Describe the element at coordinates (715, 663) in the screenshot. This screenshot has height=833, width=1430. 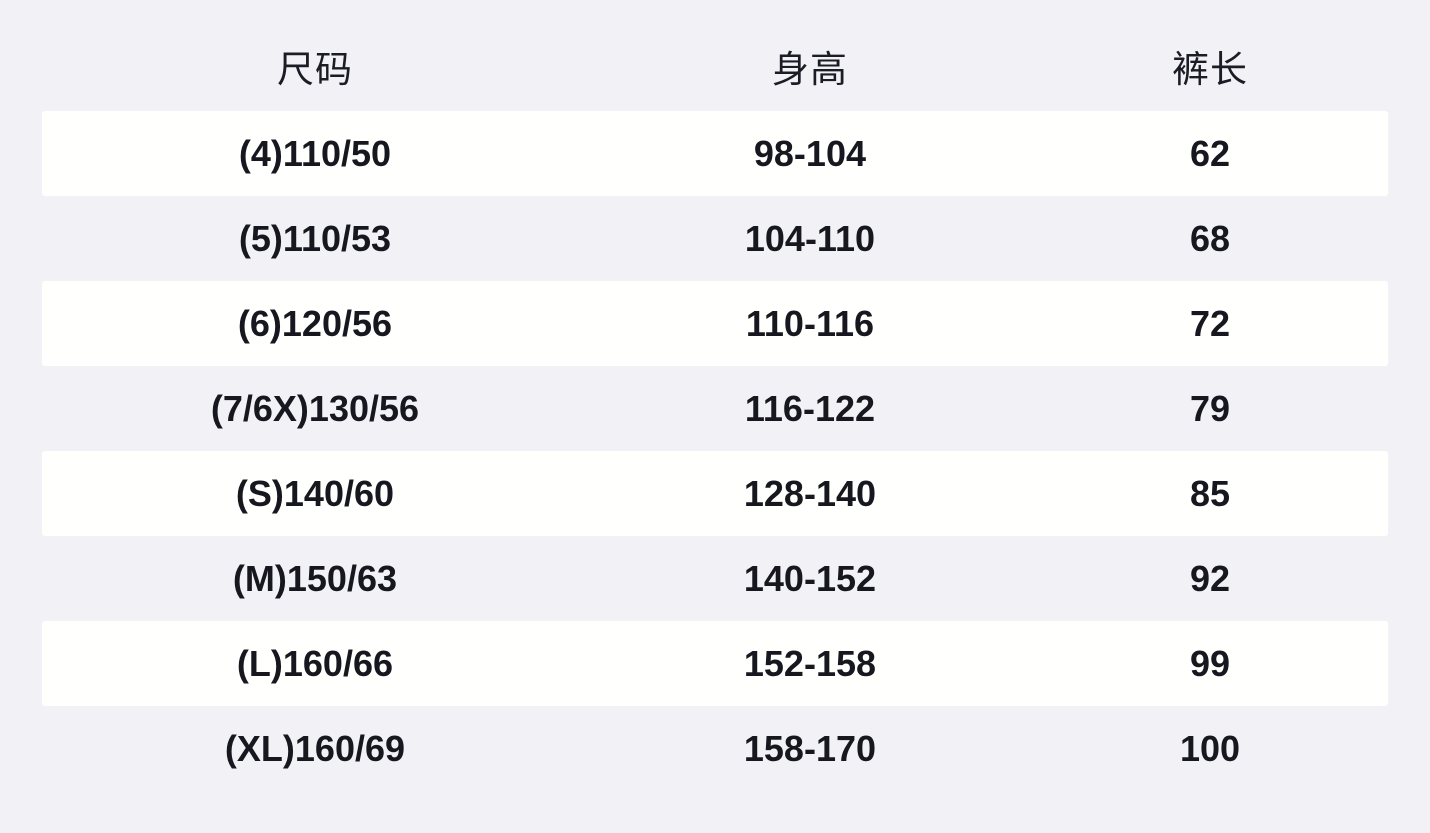
I see `table-row: (L)160/66 152-158 99` at that location.